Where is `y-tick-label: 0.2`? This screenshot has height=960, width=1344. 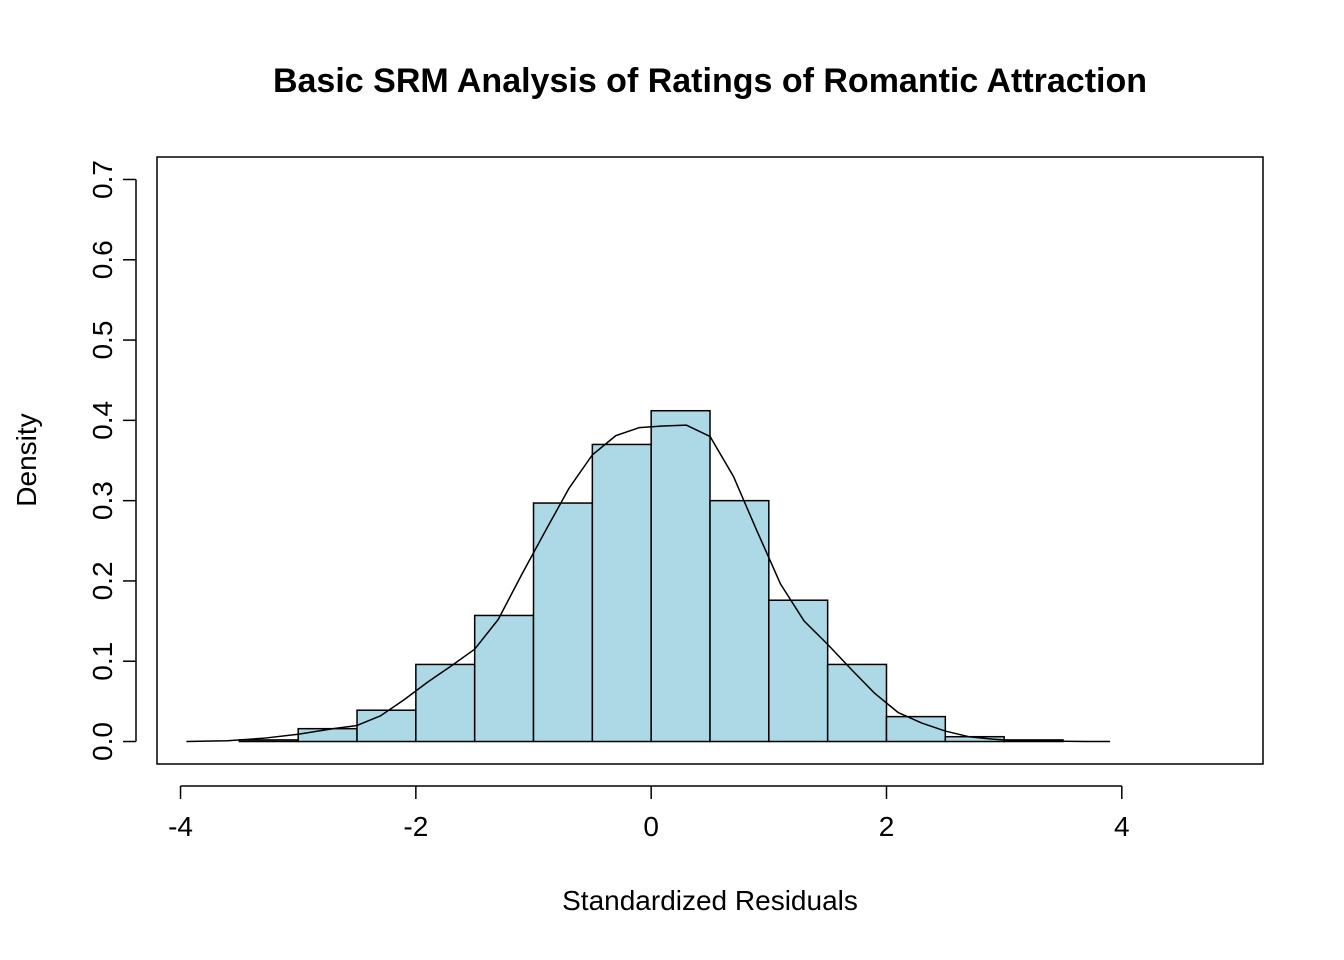
y-tick-label: 0.2 is located at coordinates (102, 580).